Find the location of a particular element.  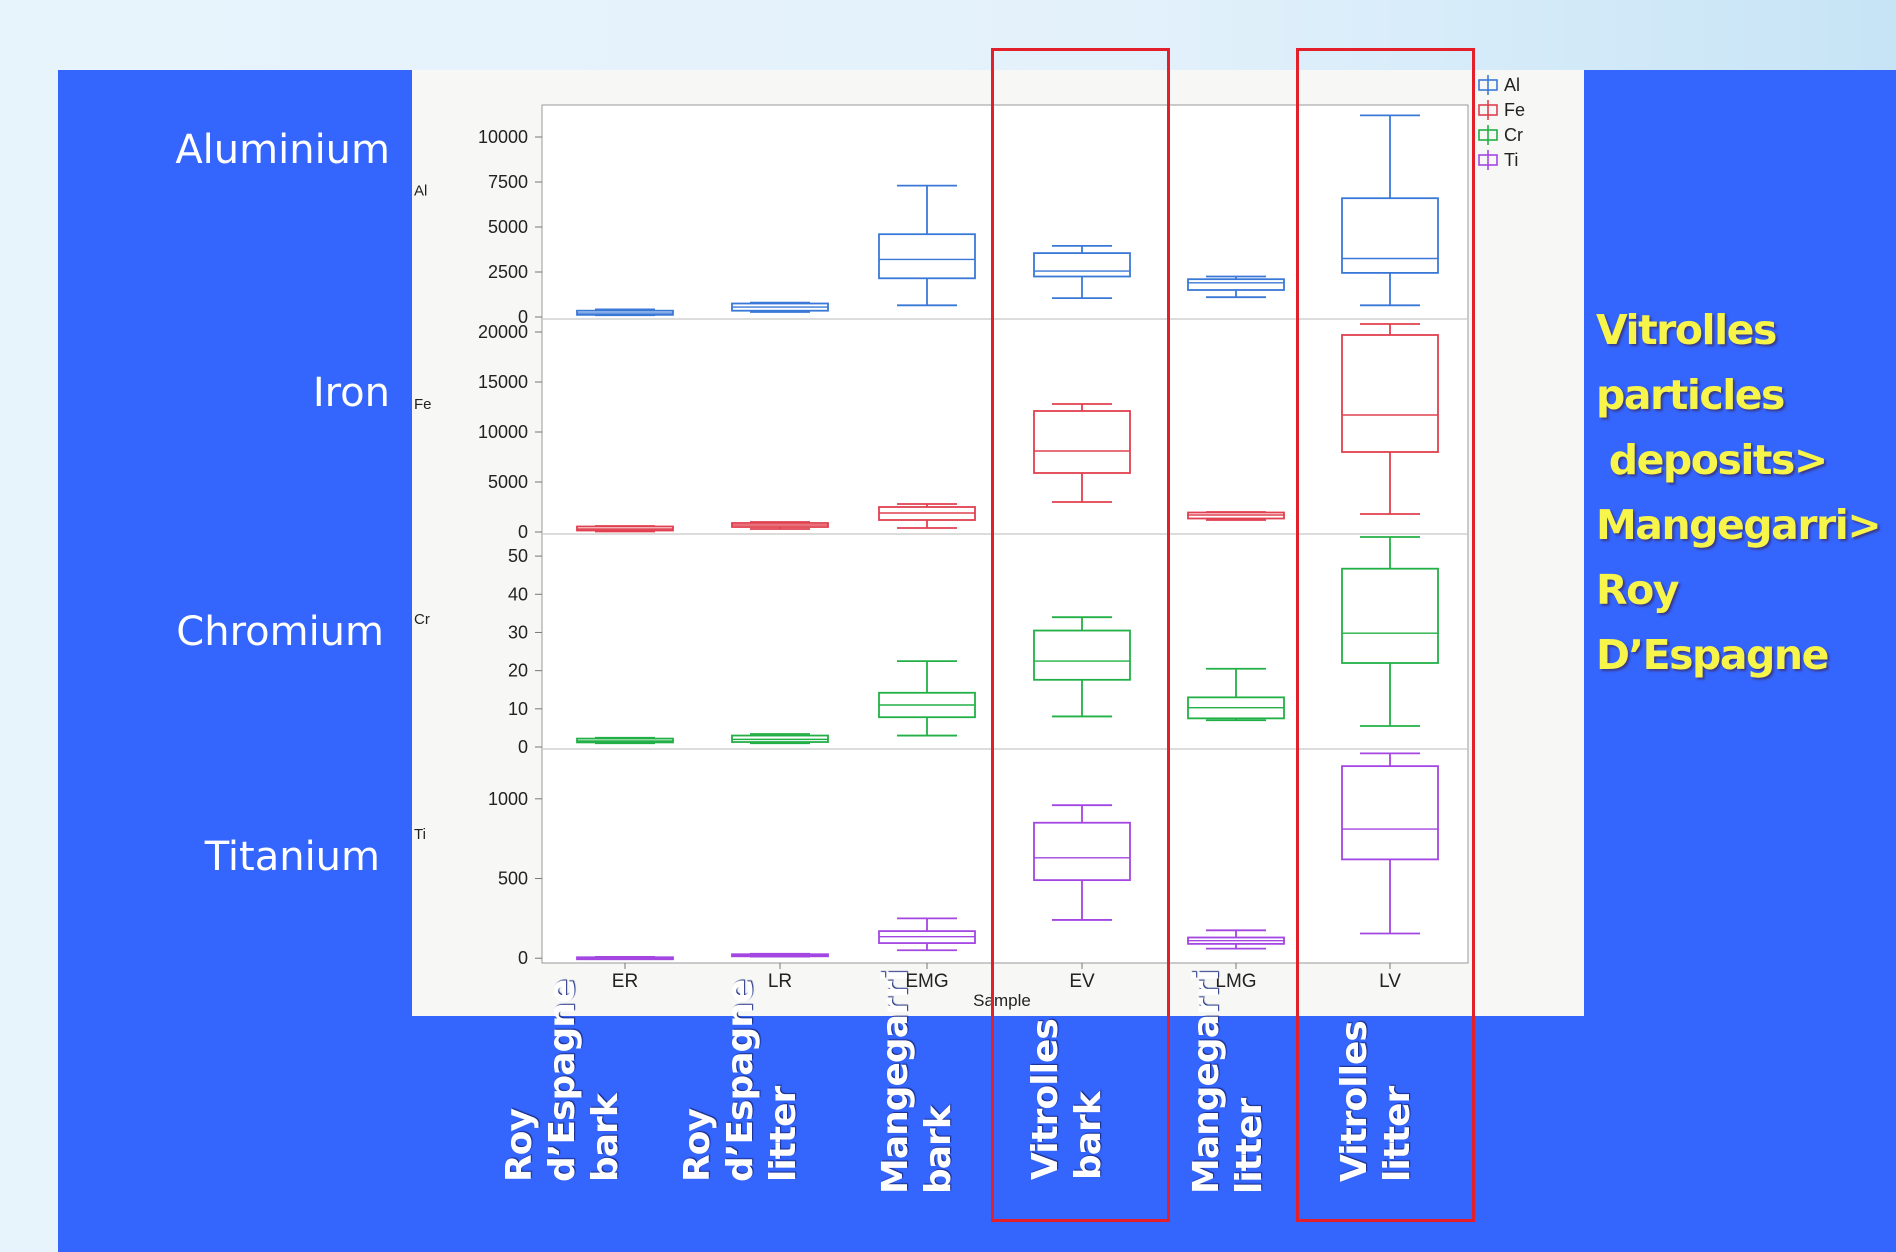

y-axis-label-fe: Fe is located at coordinates (423, 404).